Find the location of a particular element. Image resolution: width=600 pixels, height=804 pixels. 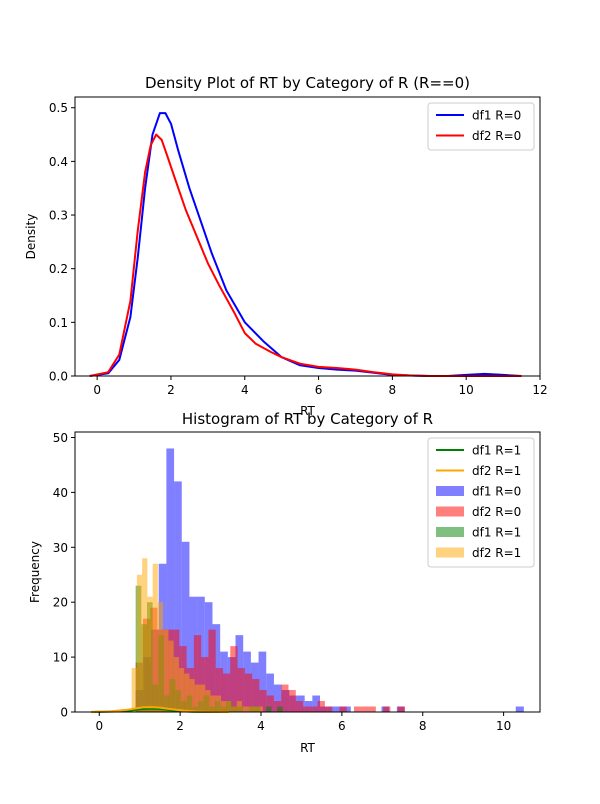

1-ytick-label: 40 is located at coordinates (60, 493).